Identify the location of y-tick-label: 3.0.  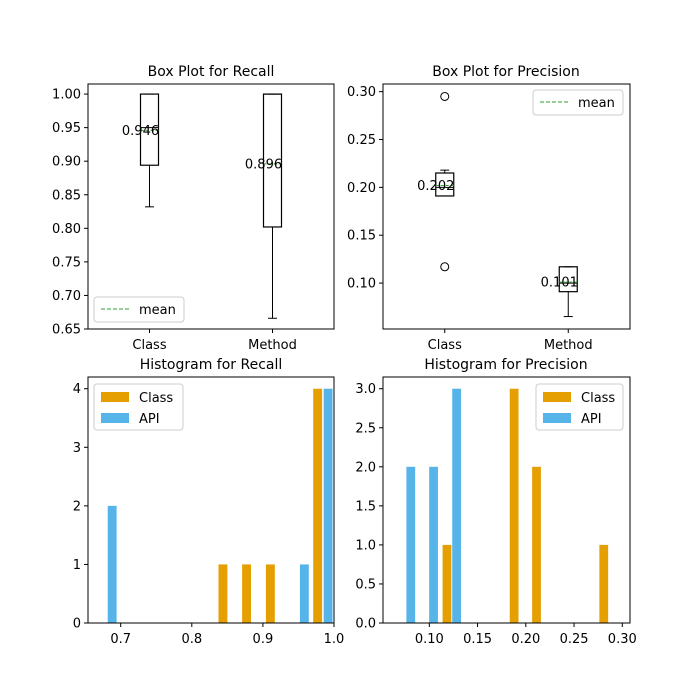
(365, 389).